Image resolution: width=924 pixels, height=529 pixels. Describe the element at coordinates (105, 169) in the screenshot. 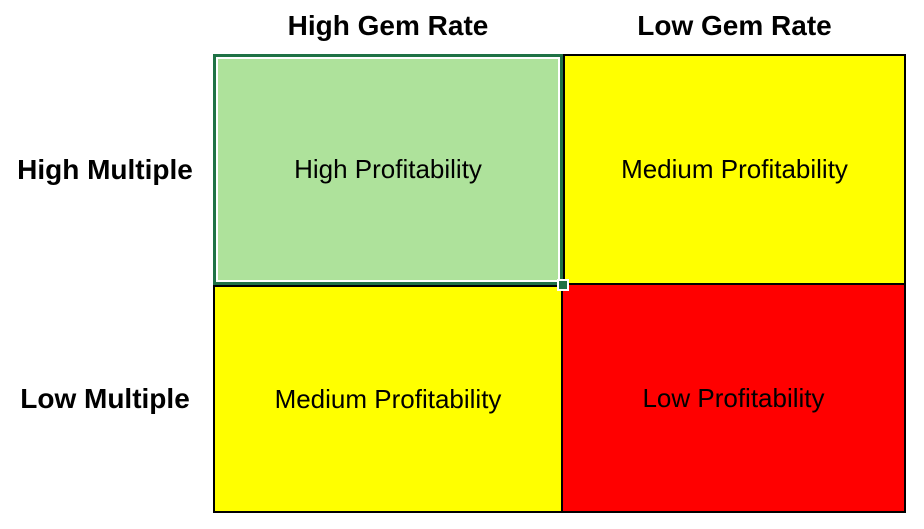

I see `row-header-high-multiple: High Multiple` at that location.